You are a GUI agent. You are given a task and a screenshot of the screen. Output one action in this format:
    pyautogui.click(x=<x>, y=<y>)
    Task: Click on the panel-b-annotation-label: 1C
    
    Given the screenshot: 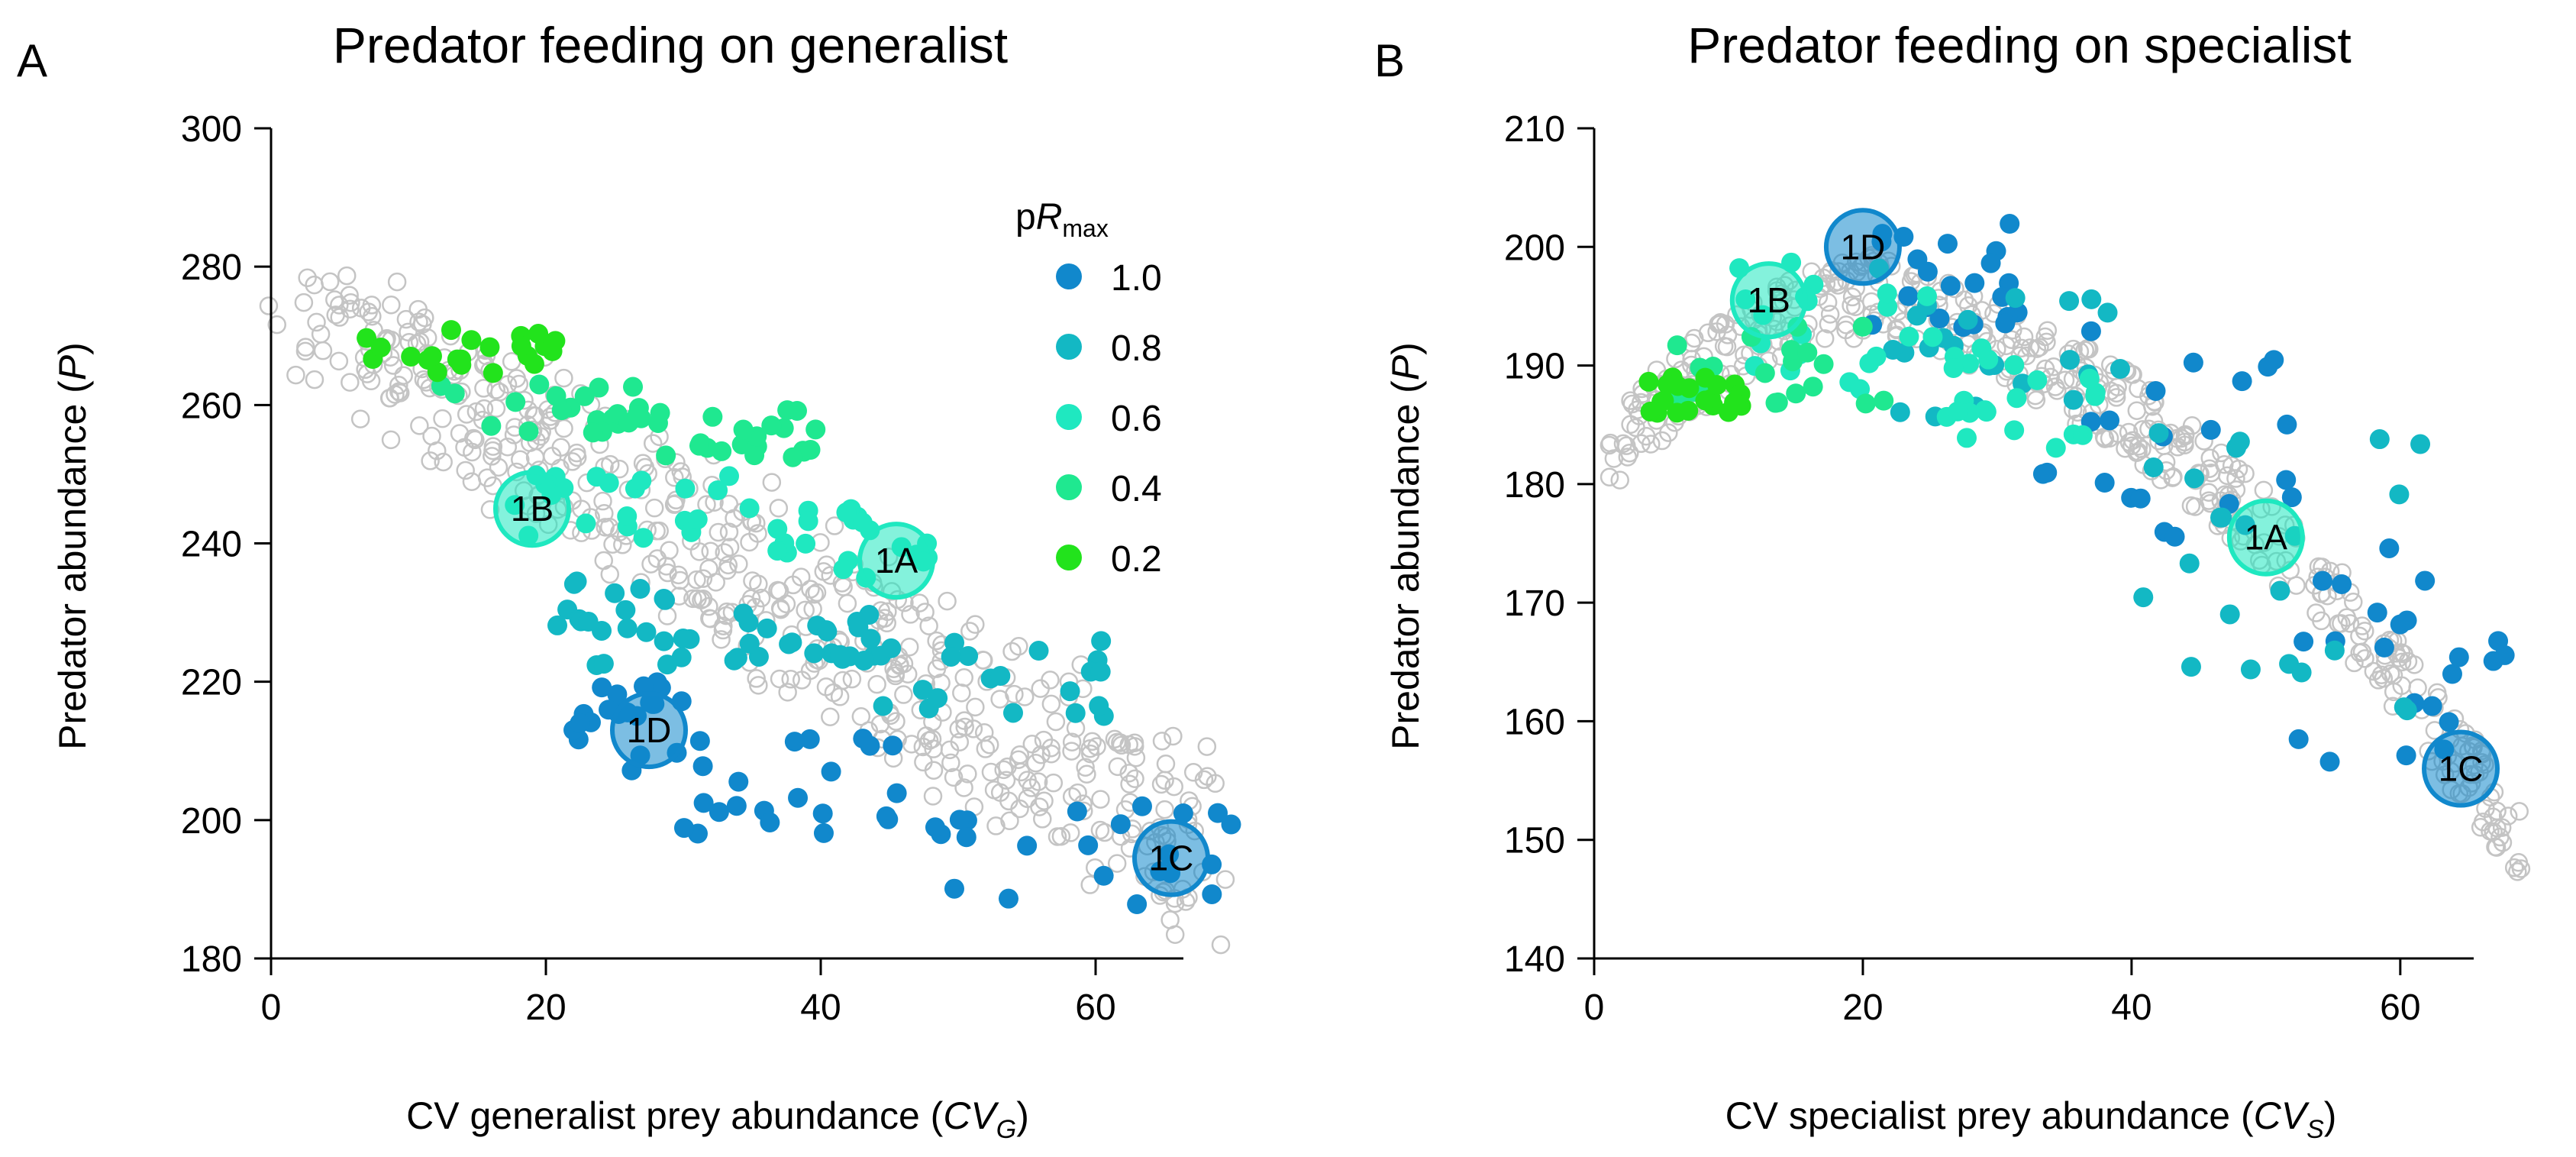 What is the action you would take?
    pyautogui.click(x=2461, y=769)
    